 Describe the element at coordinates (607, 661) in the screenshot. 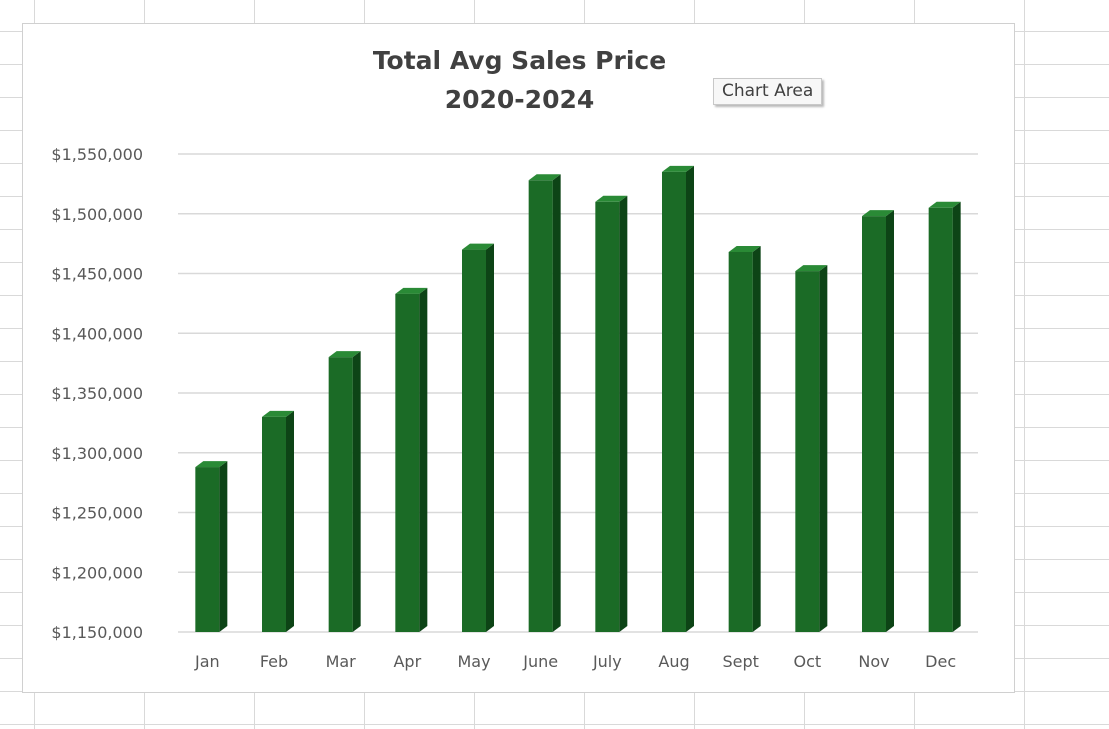

I see `x-tick-label: July` at that location.